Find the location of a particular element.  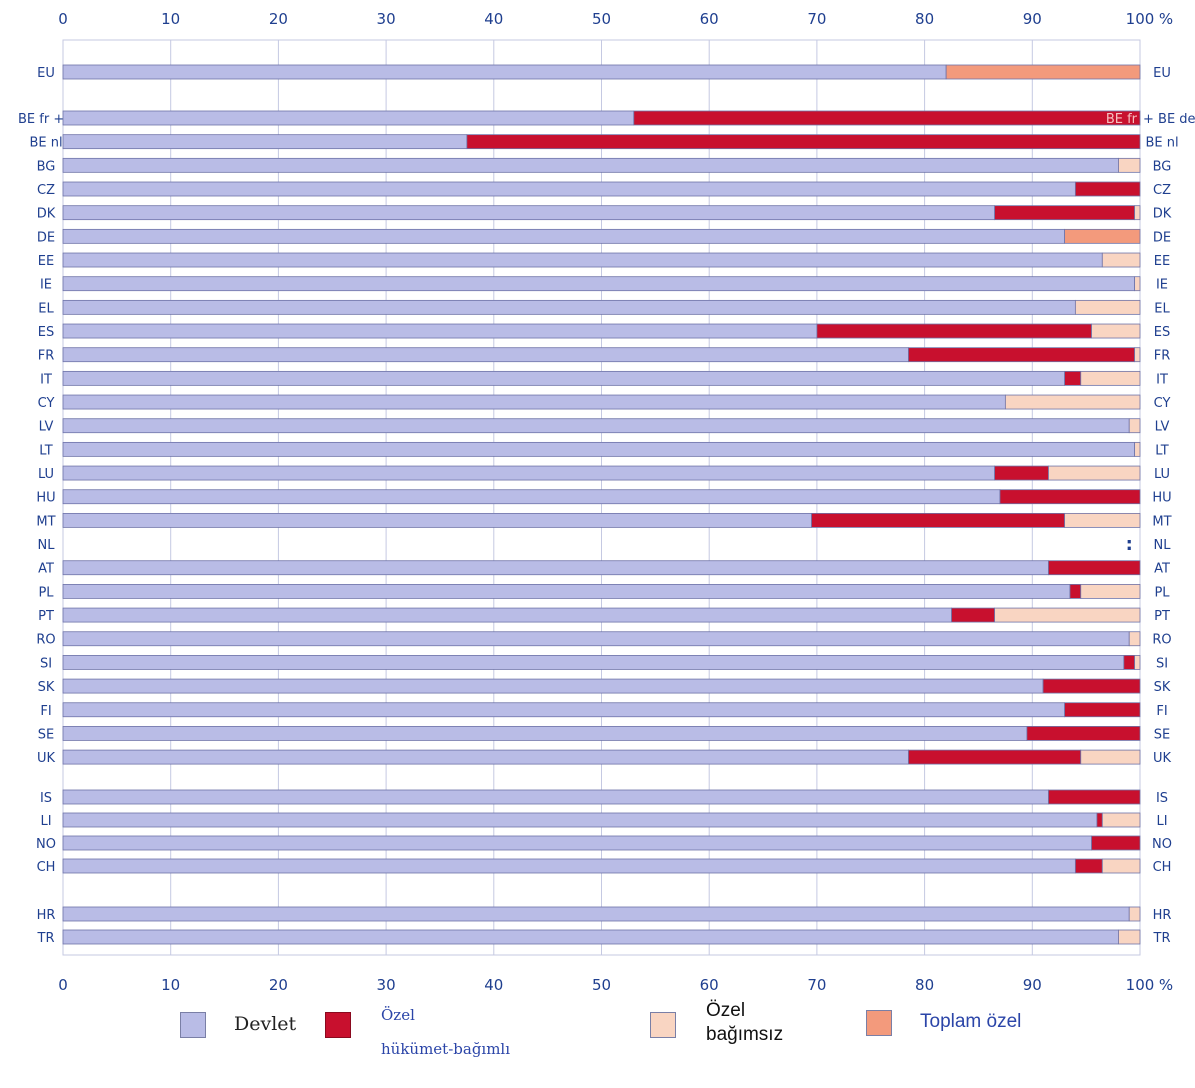

x-tick-label-bottom: 90 is located at coordinates (1032, 985).